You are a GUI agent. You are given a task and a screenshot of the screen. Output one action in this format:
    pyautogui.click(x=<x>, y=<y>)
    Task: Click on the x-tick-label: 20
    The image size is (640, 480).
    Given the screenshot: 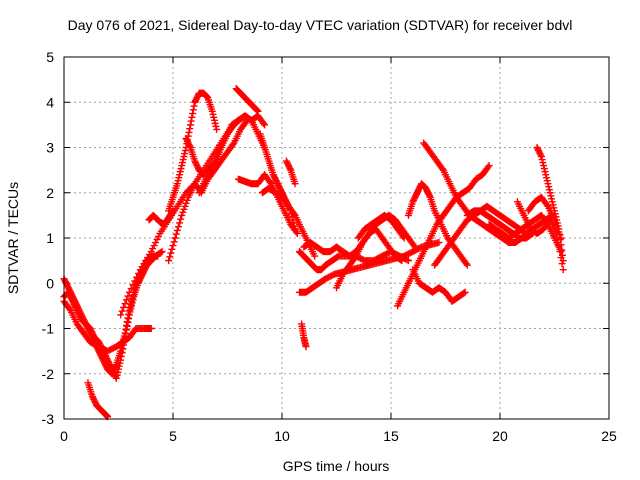 What is the action you would take?
    pyautogui.click(x=500, y=436)
    